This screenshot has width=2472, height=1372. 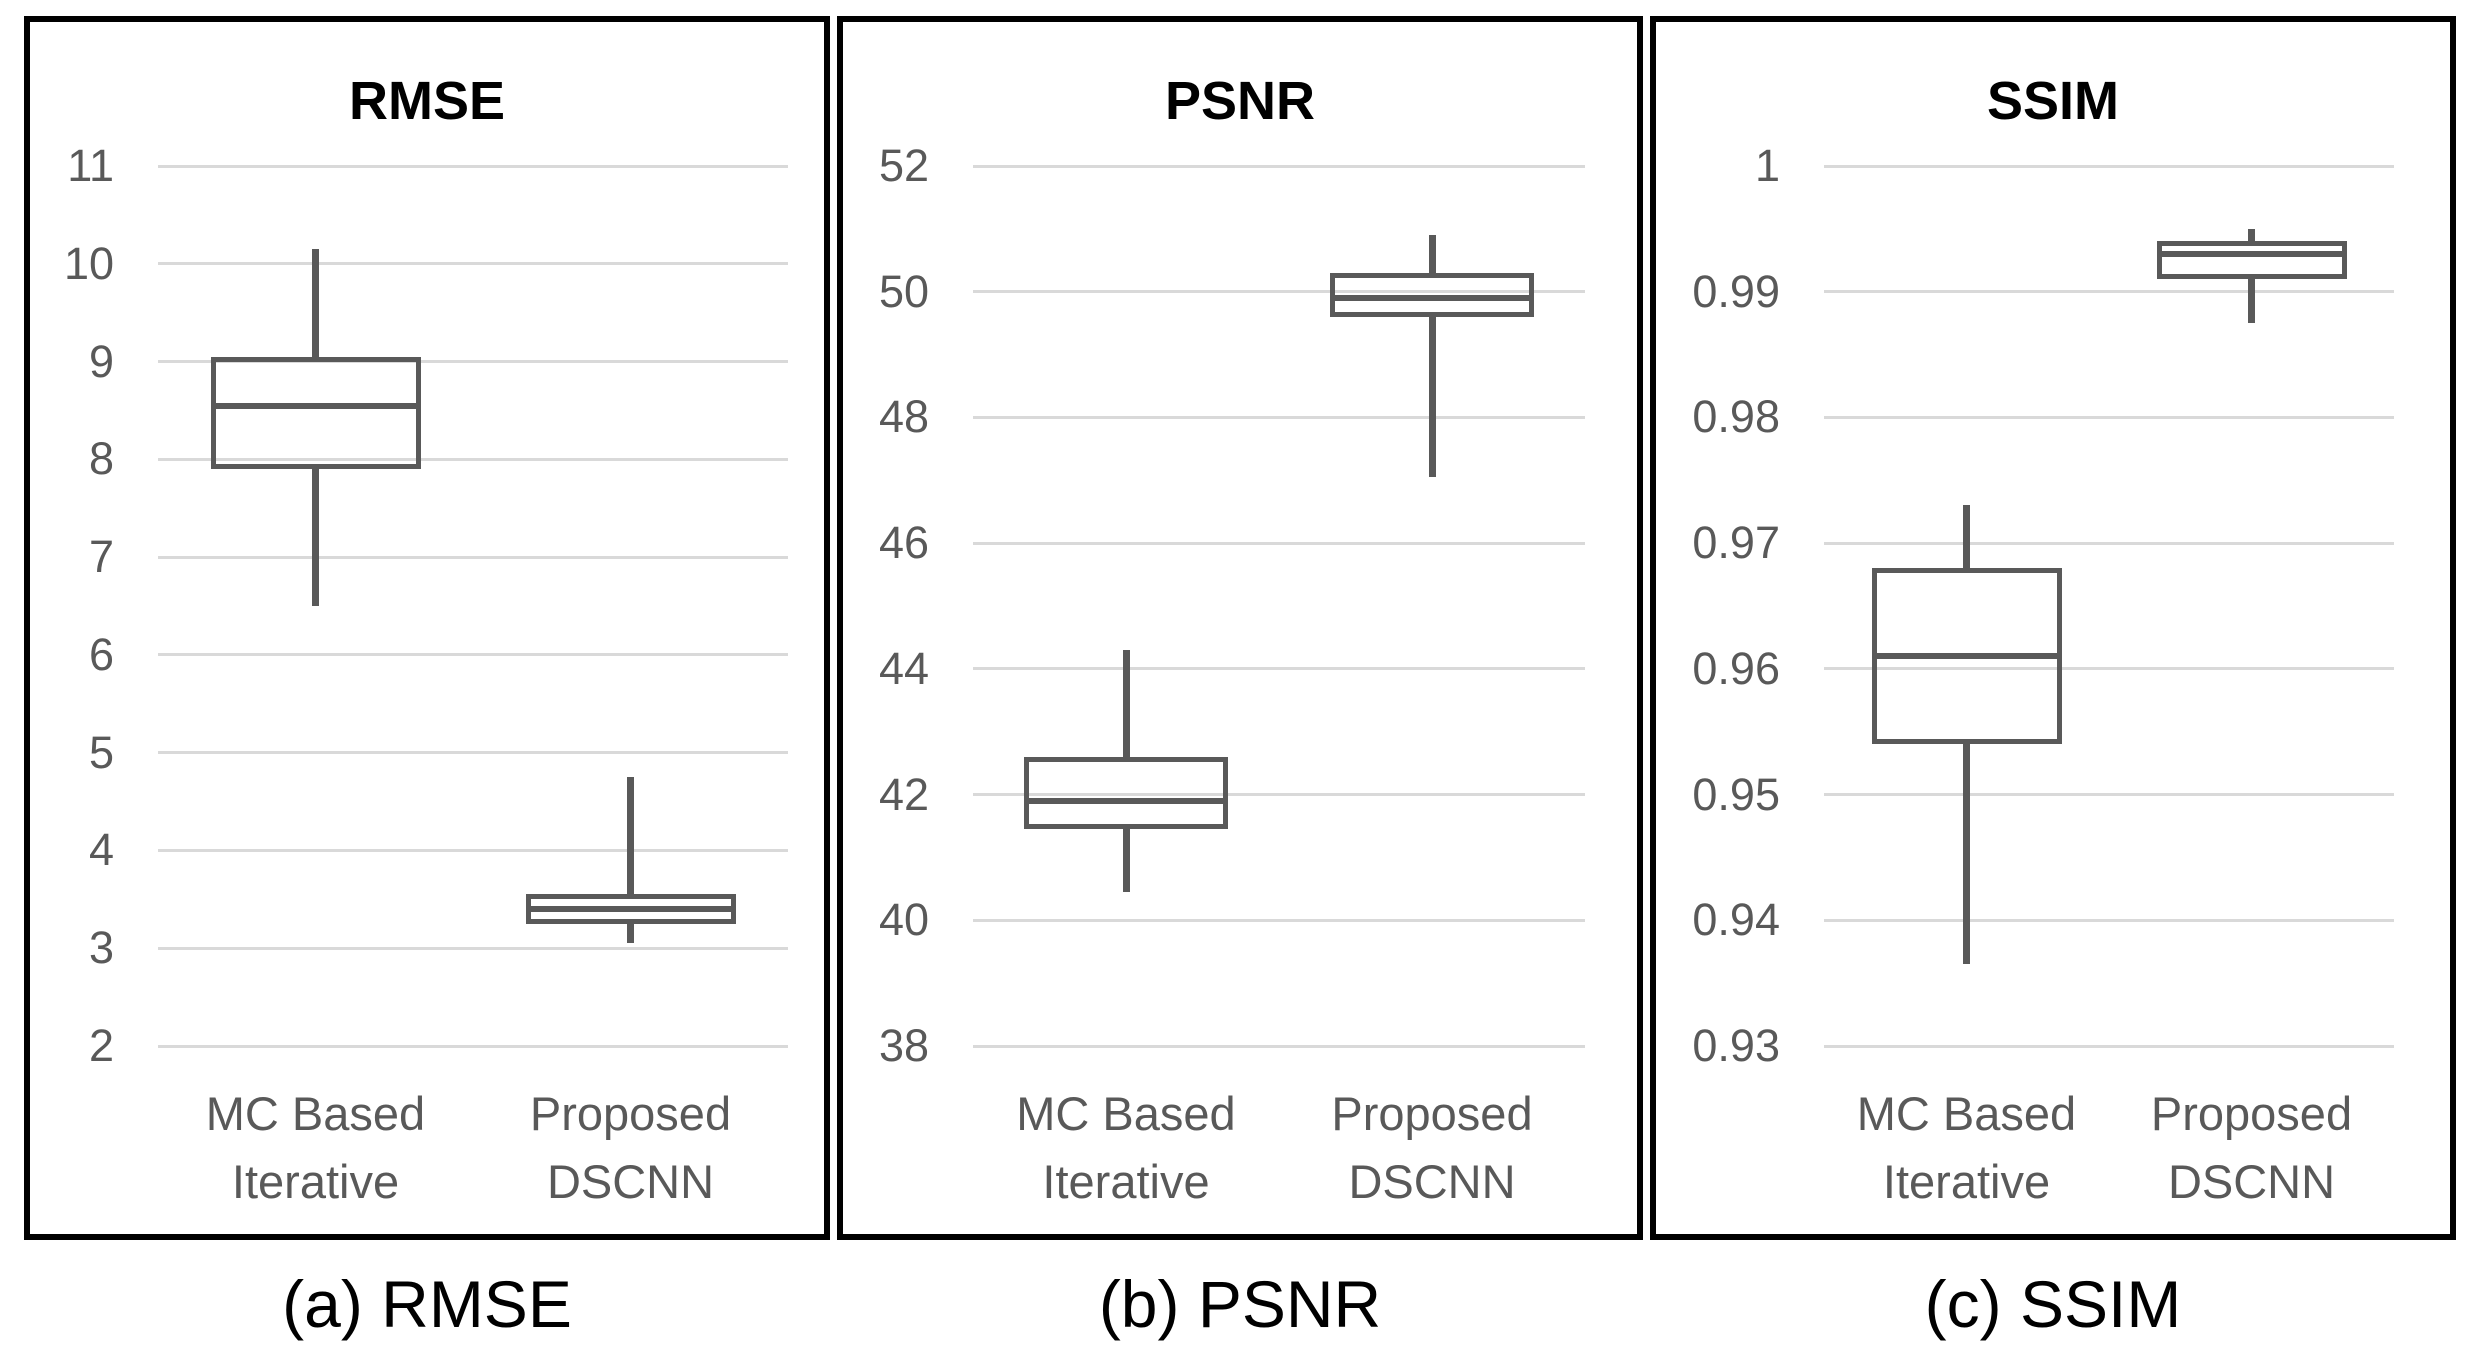 I want to click on y-axis-tick-label: 5, so click(x=101, y=752).